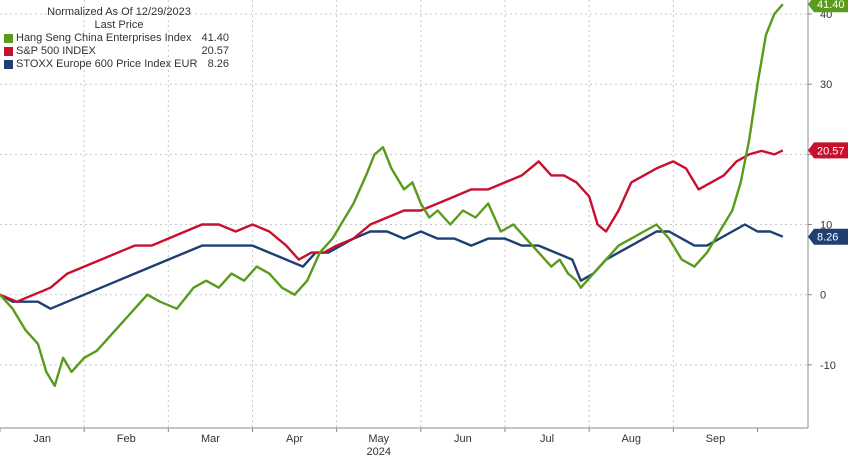 The height and width of the screenshot is (459, 848). Describe the element at coordinates (828, 366) in the screenshot. I see `y-tick-label: -10` at that location.